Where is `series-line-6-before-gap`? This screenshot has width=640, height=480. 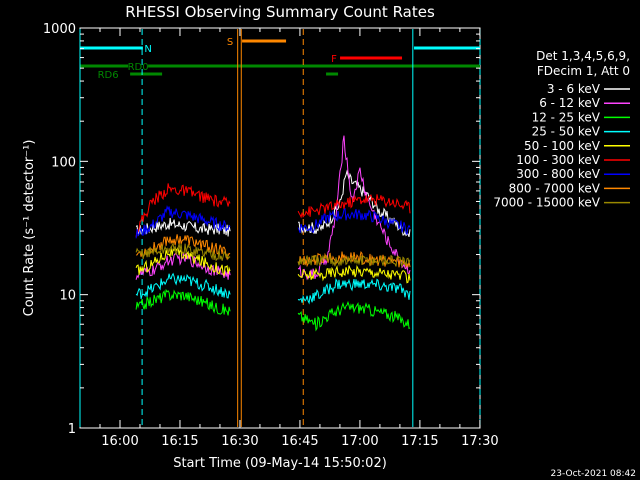 series-line-6-before-gap is located at coordinates (183, 222).